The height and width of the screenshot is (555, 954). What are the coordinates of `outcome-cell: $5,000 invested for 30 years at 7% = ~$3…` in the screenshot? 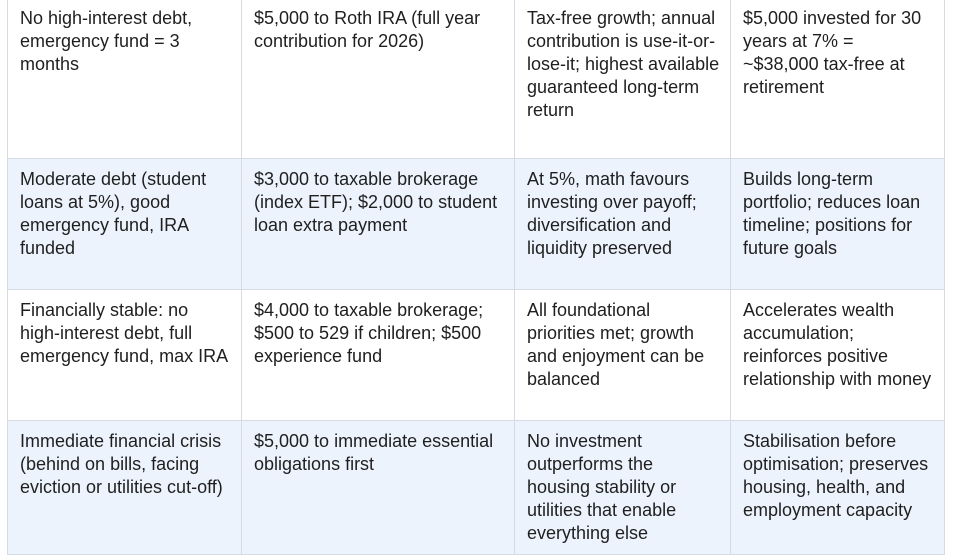 It's located at (837, 79).